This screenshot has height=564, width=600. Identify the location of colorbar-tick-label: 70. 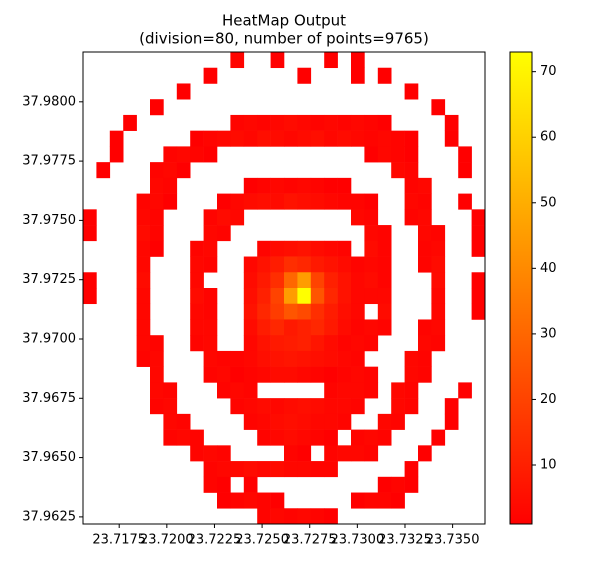
(548, 71).